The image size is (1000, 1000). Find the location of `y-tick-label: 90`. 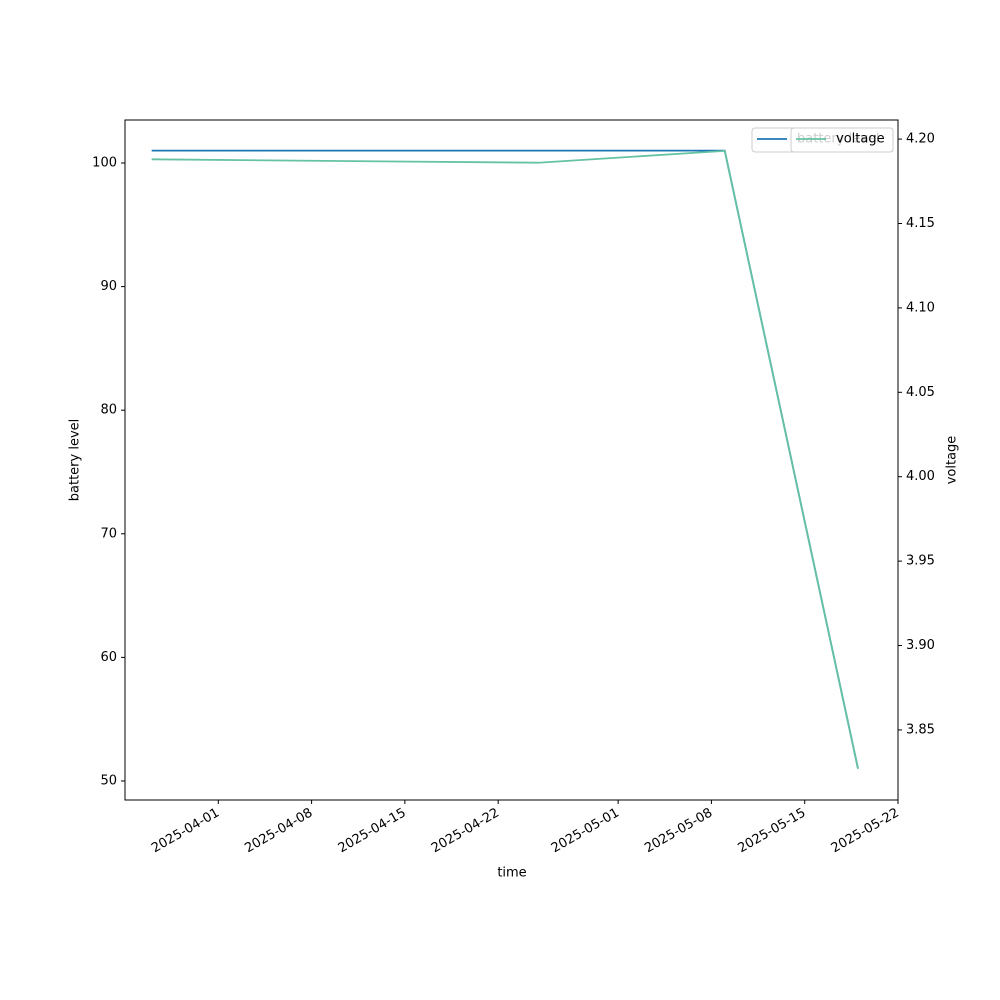

y-tick-label: 90 is located at coordinates (108, 286).